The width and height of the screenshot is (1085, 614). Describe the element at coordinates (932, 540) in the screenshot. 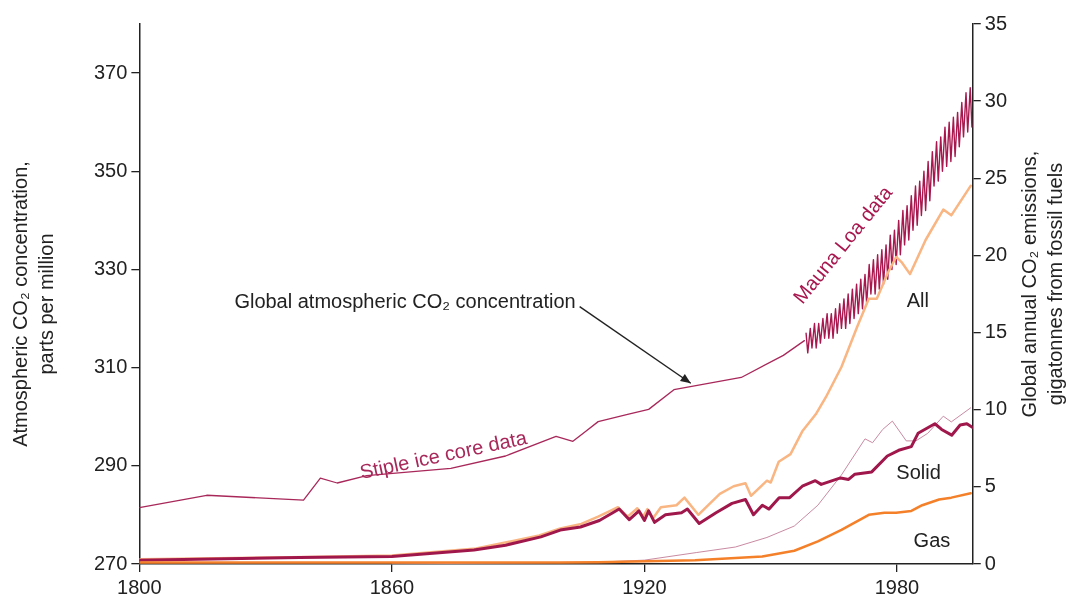

I see `series-label: Gas` at that location.